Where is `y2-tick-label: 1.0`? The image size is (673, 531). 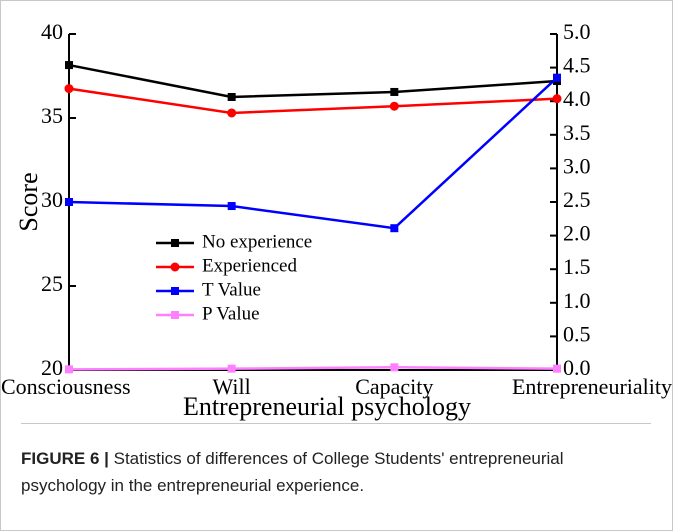
y2-tick-label: 1.0 is located at coordinates (577, 300).